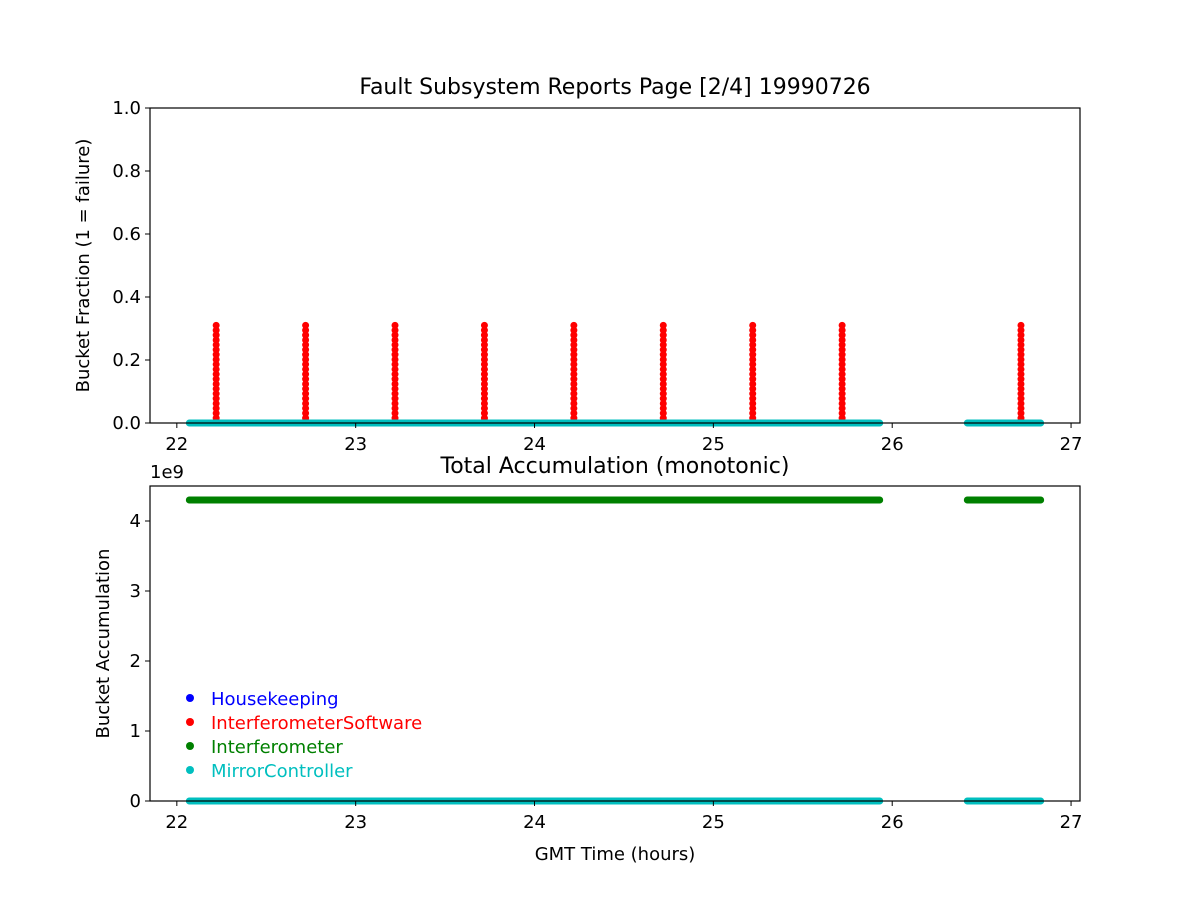 This screenshot has height=900, width=1200. What do you see at coordinates (615, 466) in the screenshot?
I see `chart-title: Total Accumulation (monotonic)` at bounding box center [615, 466].